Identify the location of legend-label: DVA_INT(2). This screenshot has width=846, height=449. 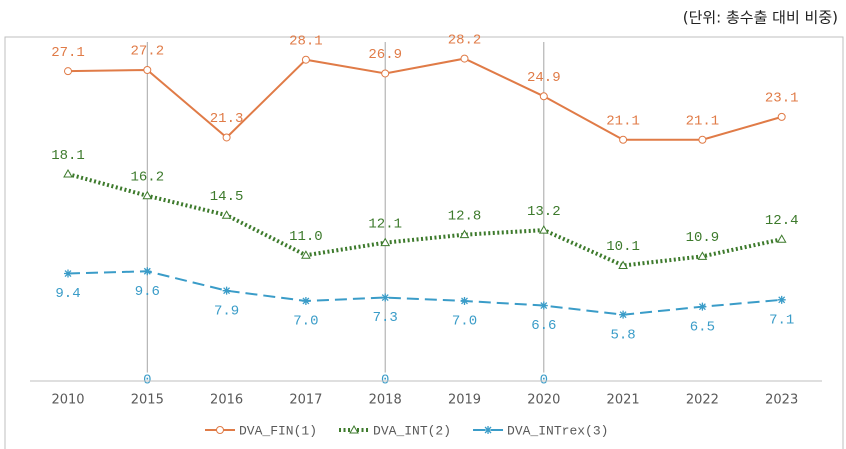
(412, 430).